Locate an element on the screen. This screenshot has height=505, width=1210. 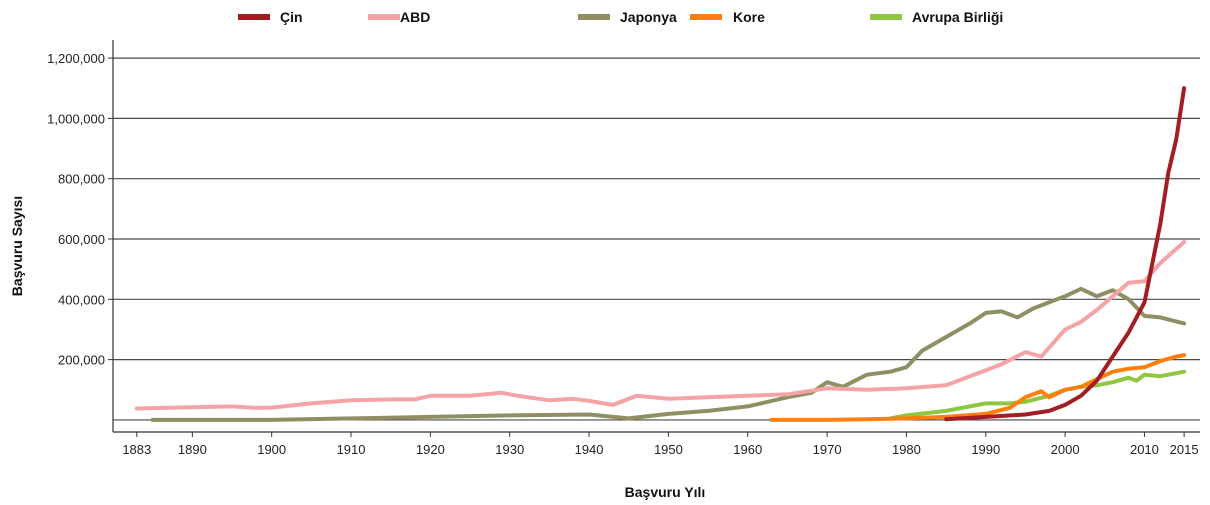
x-tick-label: 1970 is located at coordinates (827, 449).